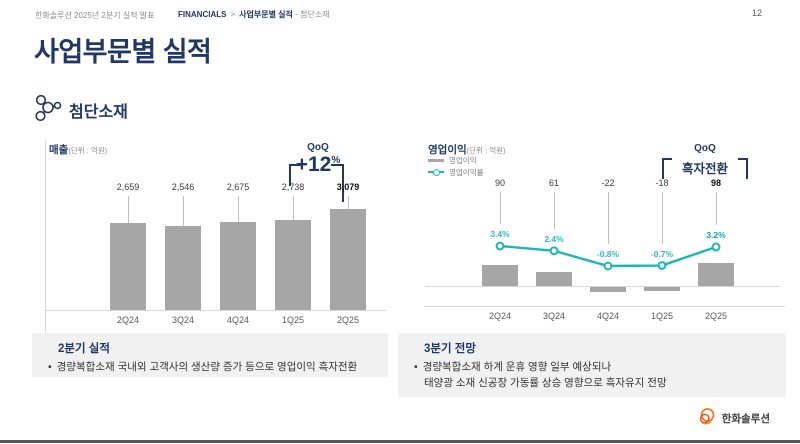  What do you see at coordinates (348, 187) in the screenshot?
I see `revenue-value-label: 3,079` at bounding box center [348, 187].